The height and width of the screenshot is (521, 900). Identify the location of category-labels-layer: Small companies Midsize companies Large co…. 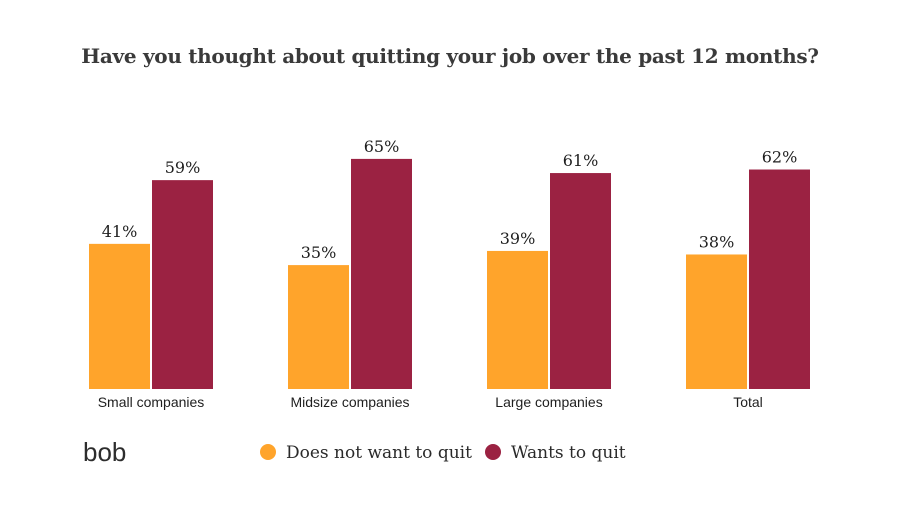
(430, 402).